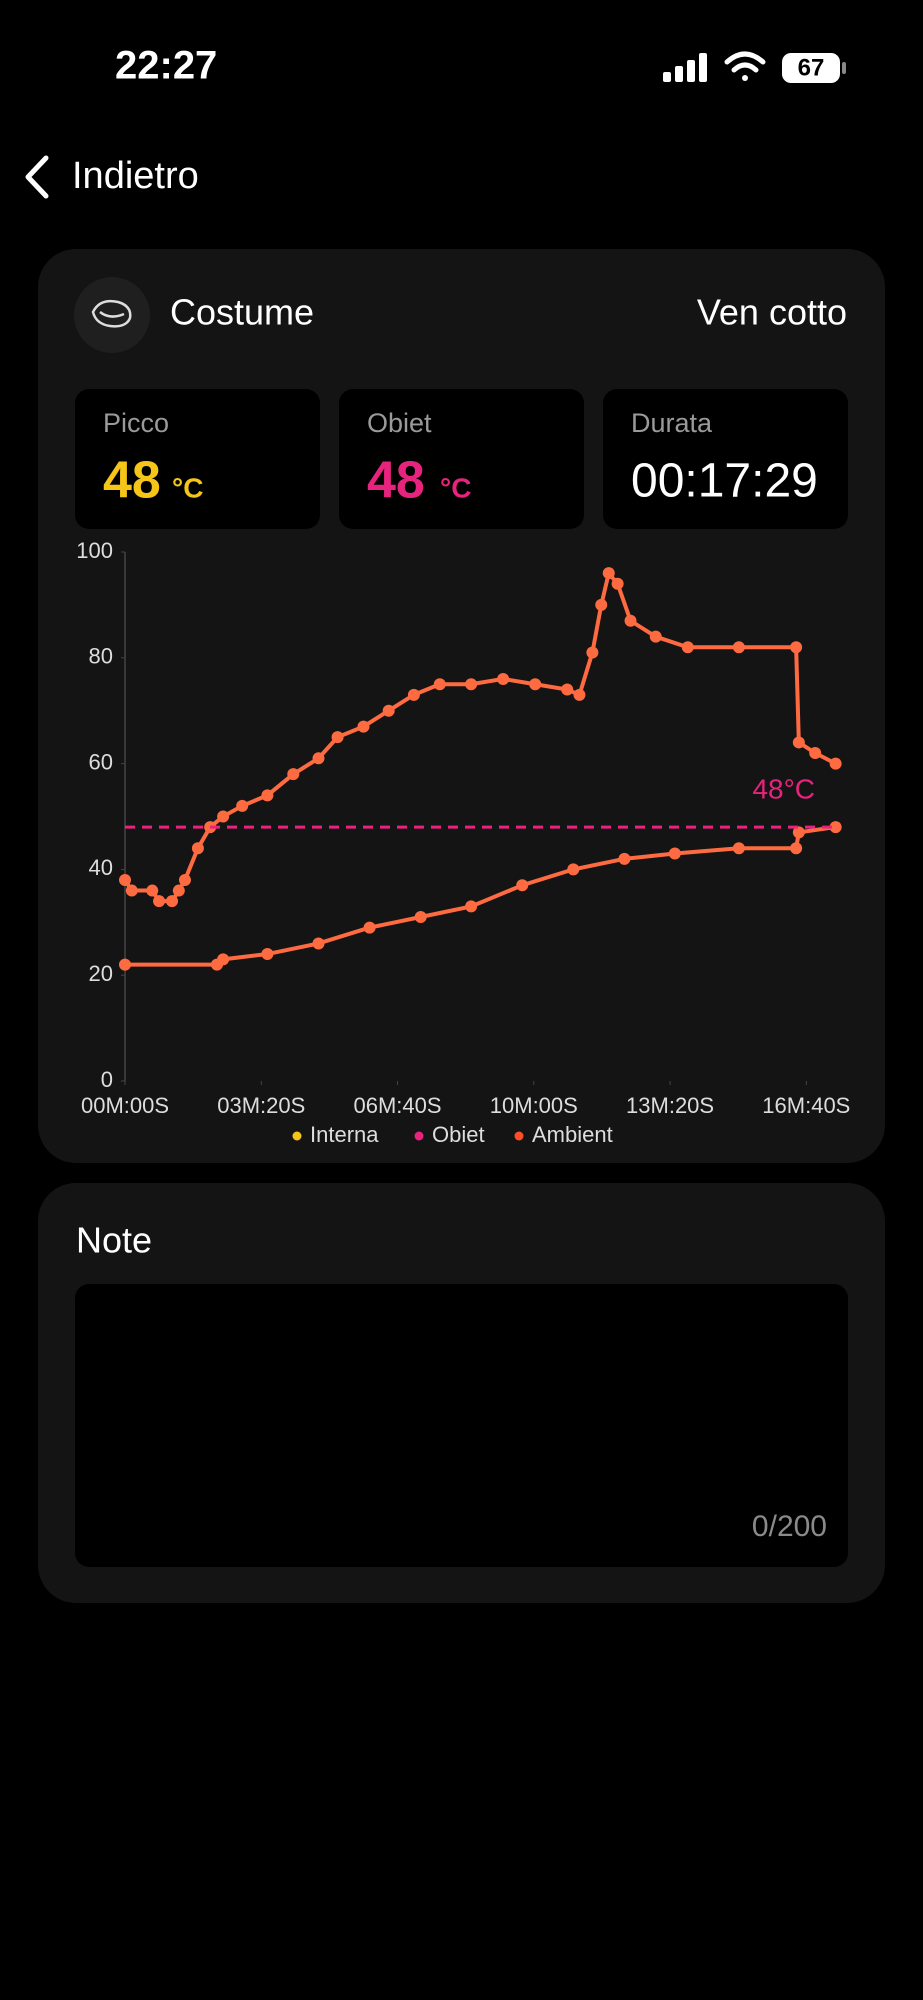 The image size is (923, 2000). Describe the element at coordinates (672, 423) in the screenshot. I see `stat-label: Durata` at that location.